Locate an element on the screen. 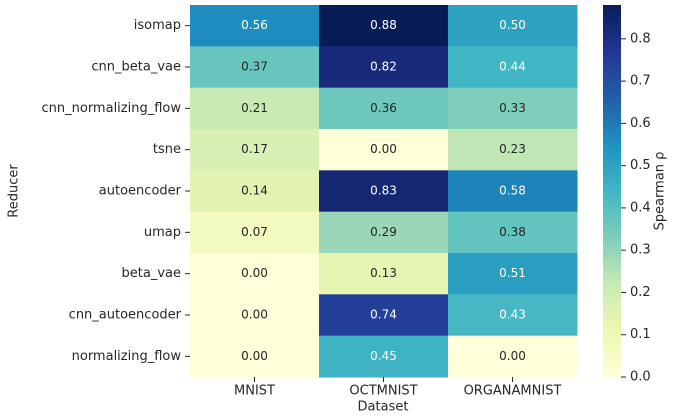  cell-label: 0.83 is located at coordinates (383, 191).